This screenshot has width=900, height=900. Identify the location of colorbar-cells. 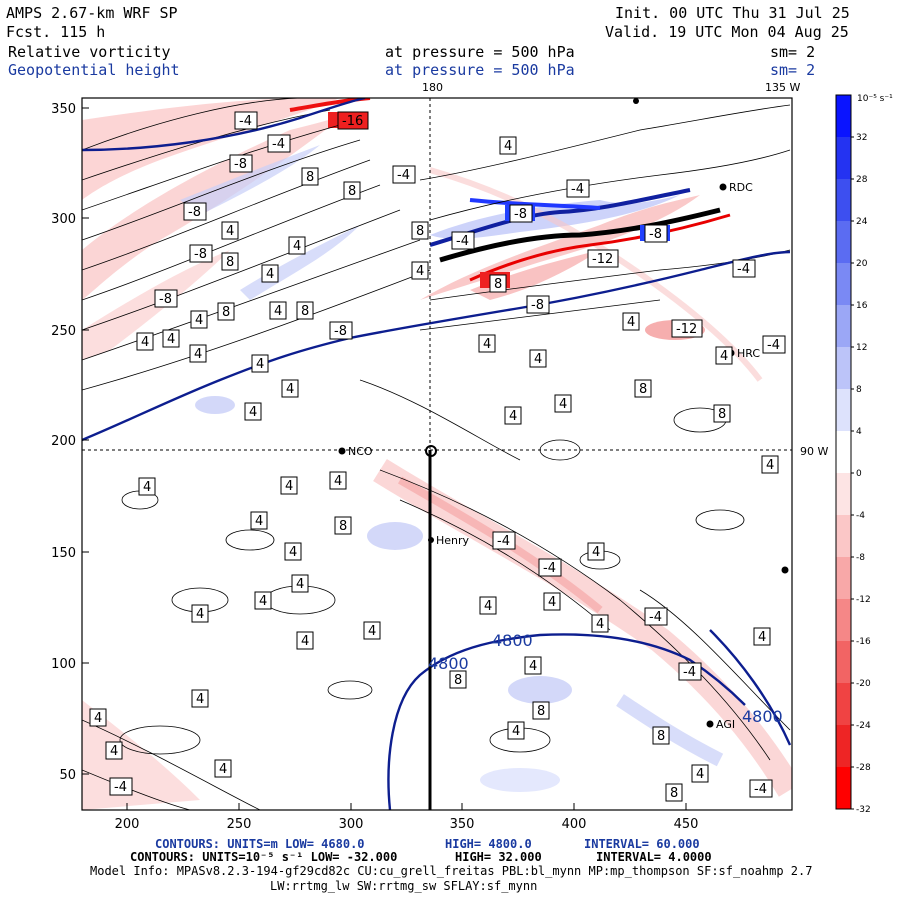
(843, 452).